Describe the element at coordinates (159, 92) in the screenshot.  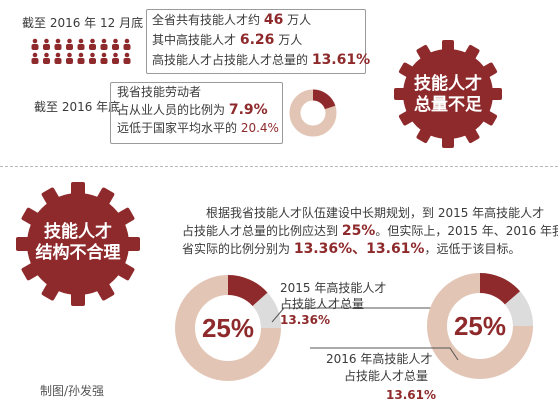
I see `stat-line-4: 我省技能劳动者` at that location.